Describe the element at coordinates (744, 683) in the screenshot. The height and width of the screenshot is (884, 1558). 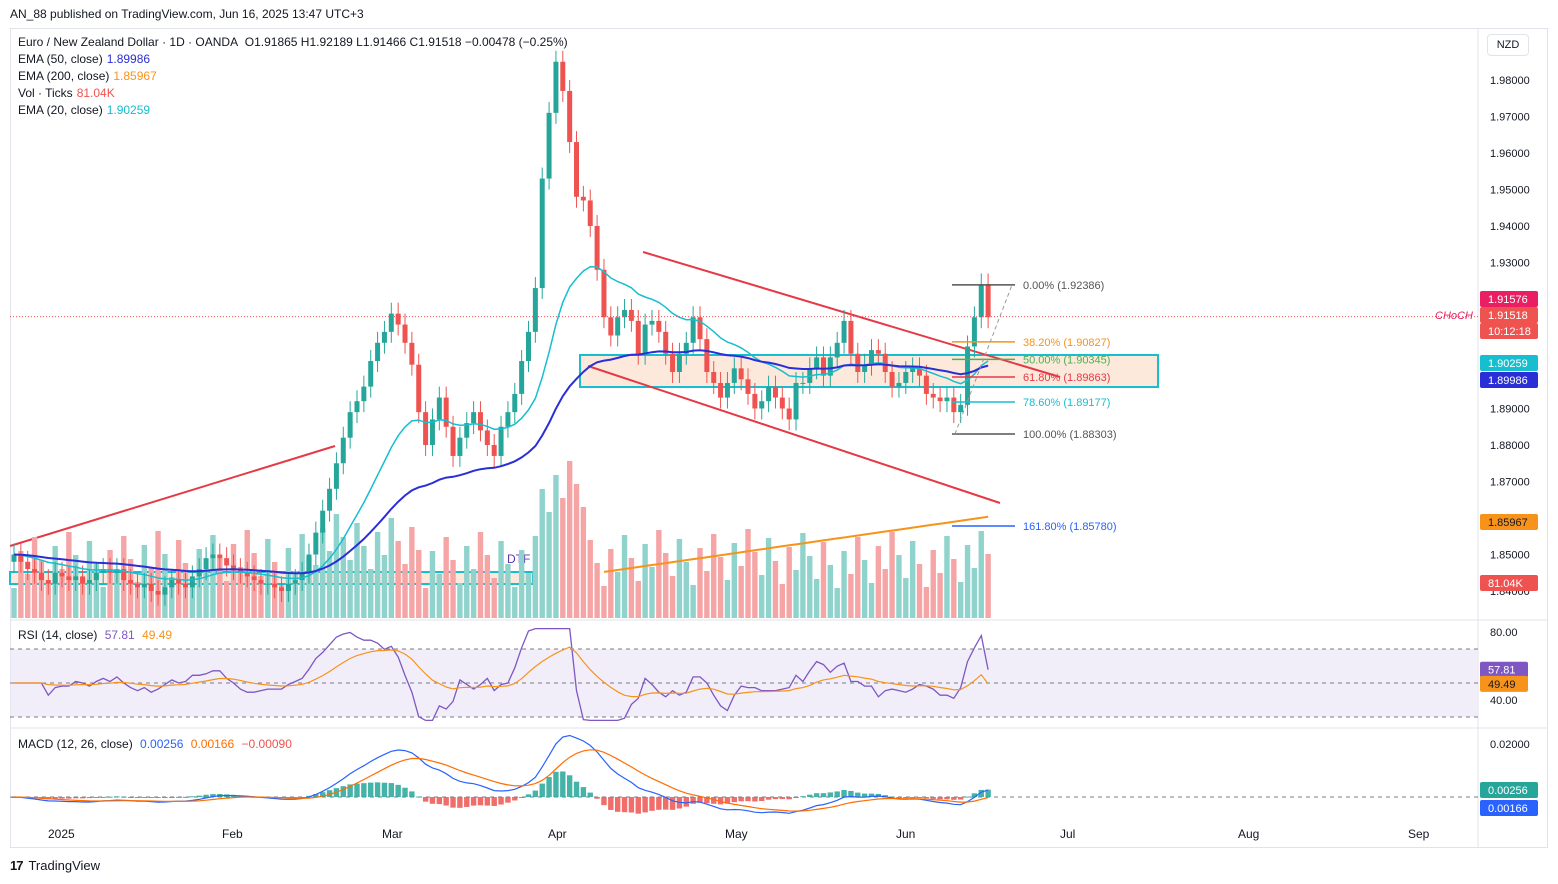
I see `rsi-band` at that location.